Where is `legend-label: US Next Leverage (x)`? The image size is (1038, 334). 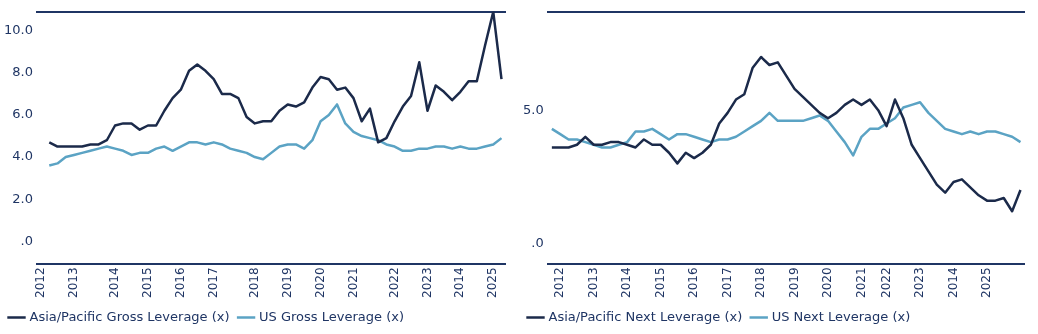
legend-label: US Next Leverage (x) is located at coordinates (841, 316).